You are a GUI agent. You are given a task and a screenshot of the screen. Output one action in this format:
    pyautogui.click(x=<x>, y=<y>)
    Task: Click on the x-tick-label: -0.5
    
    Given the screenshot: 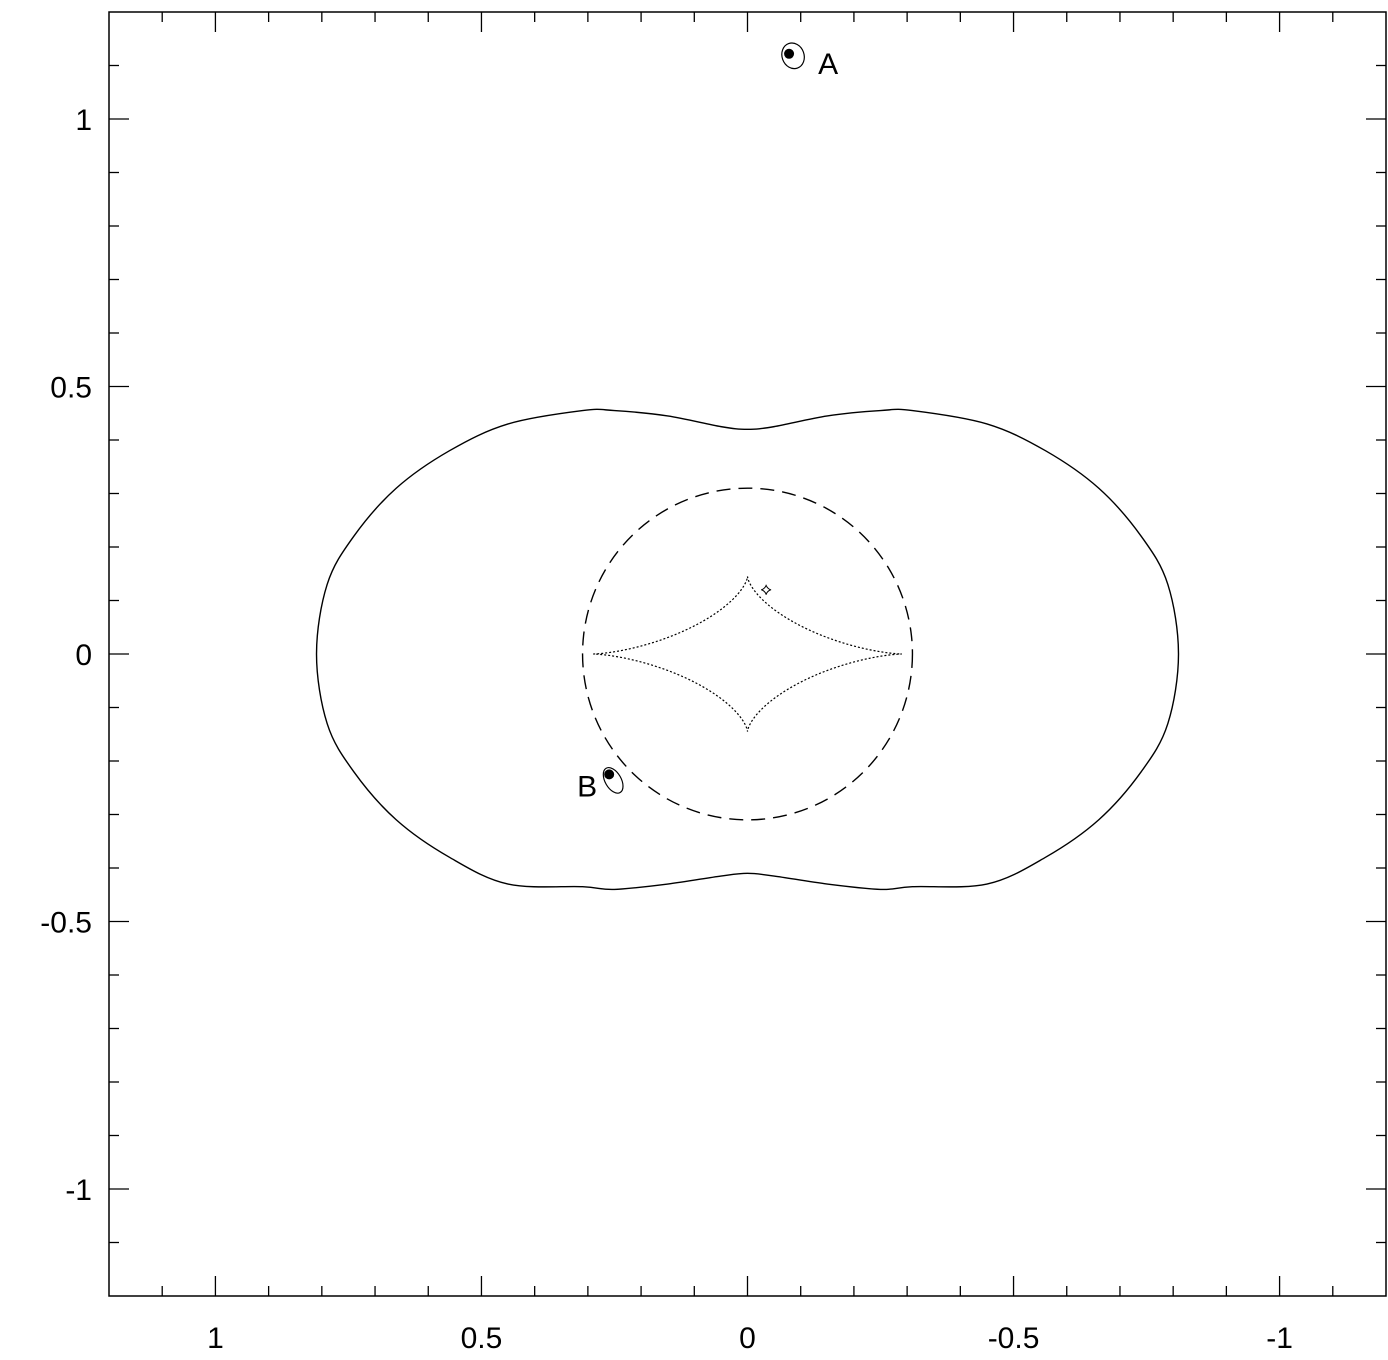 What is the action you would take?
    pyautogui.click(x=1014, y=1338)
    